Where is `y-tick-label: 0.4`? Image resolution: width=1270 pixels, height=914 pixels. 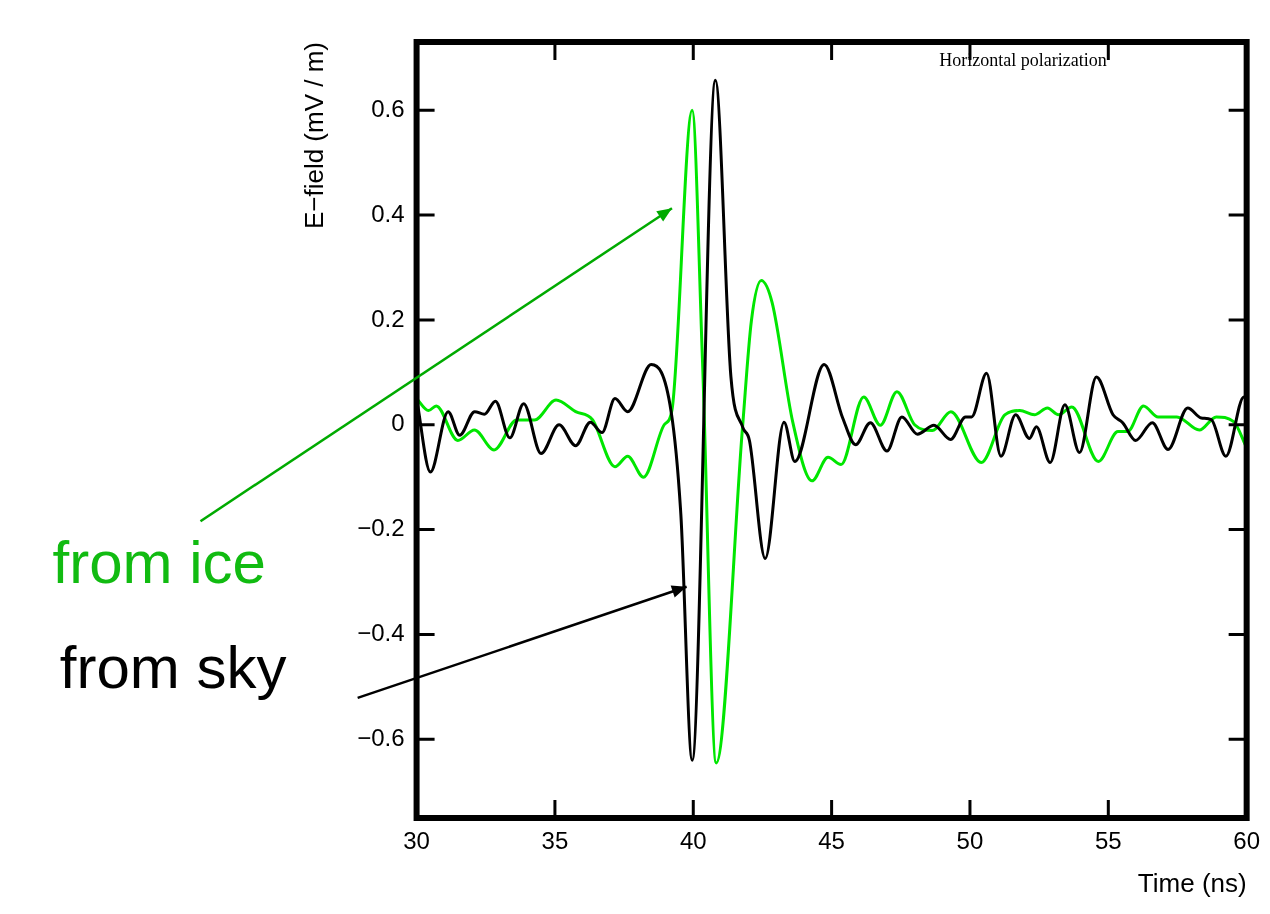
y-tick-label: 0.4 is located at coordinates (388, 213).